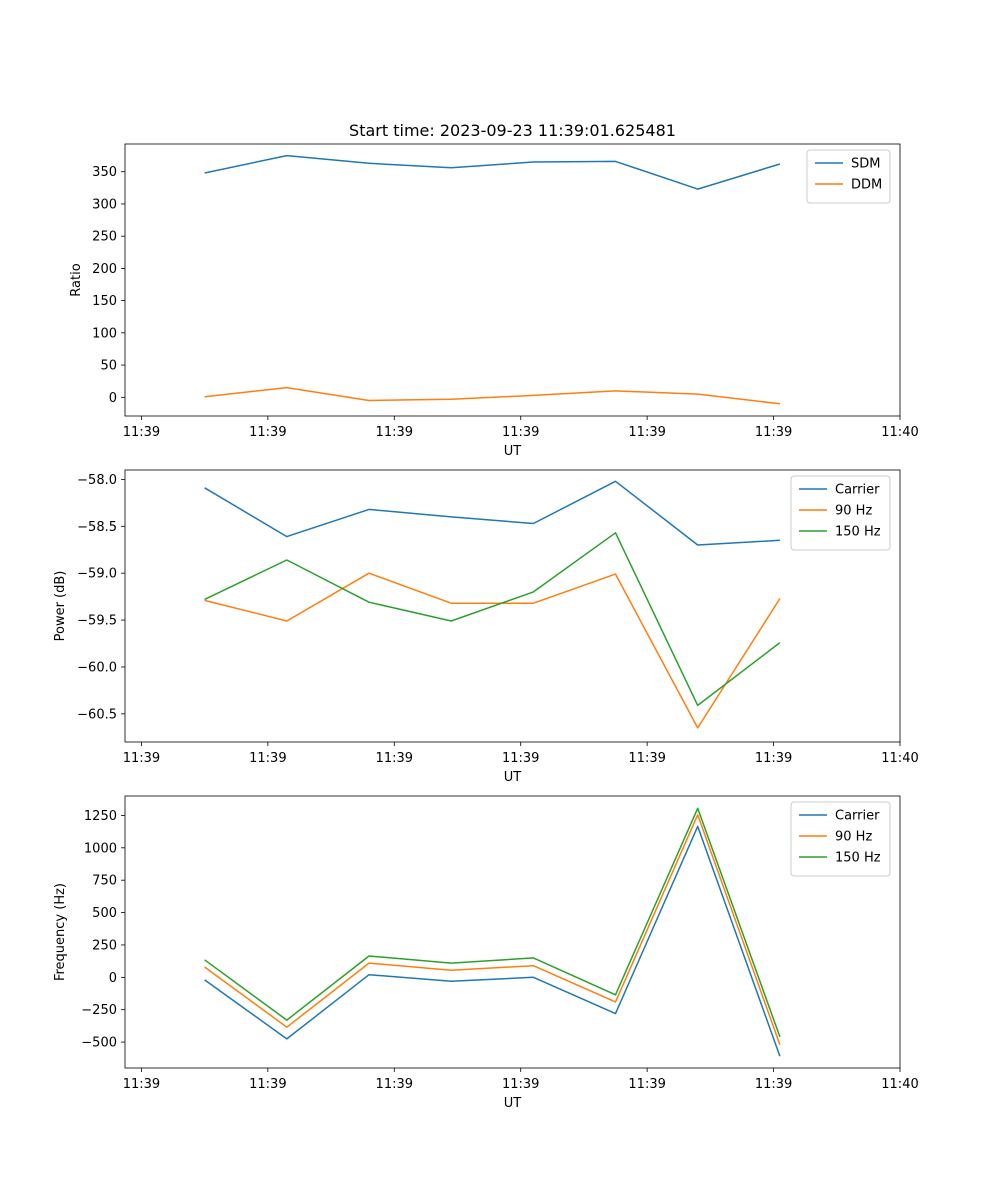 This screenshot has height=1200, width=1000. Describe the element at coordinates (100, 816) in the screenshot. I see `y-tick-label: 1250` at that location.